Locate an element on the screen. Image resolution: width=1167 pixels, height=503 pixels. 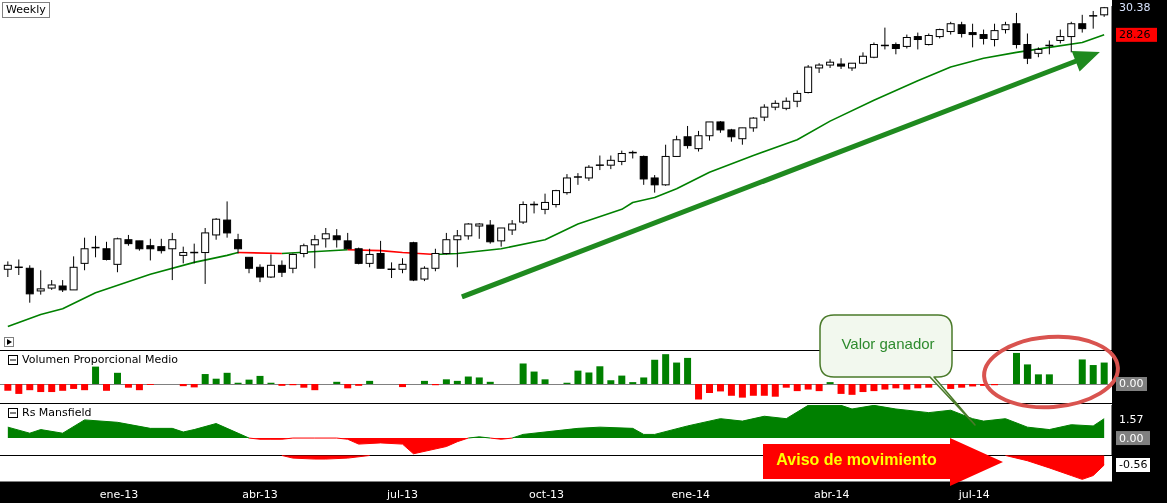
x-tick-label: jul-14 is located at coordinates (973, 494).